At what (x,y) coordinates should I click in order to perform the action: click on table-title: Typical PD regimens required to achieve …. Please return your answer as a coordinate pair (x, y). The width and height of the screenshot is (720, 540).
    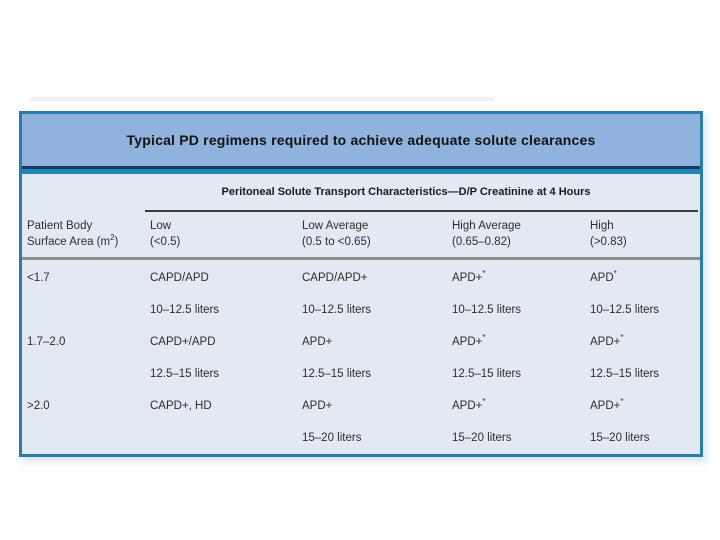
    Looking at the image, I should click on (361, 140).